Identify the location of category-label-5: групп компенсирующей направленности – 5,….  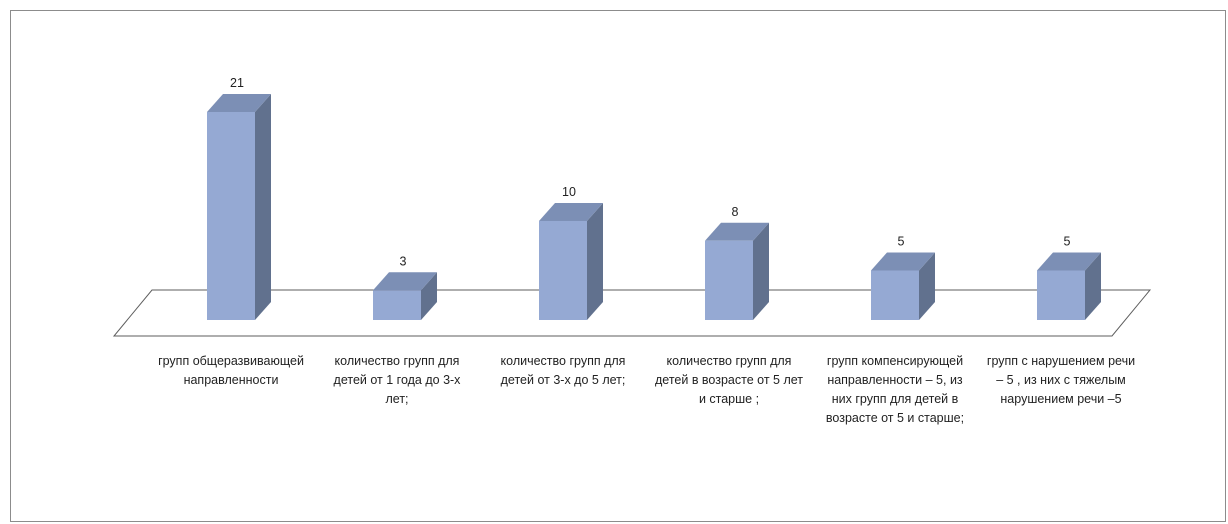
(895, 389).